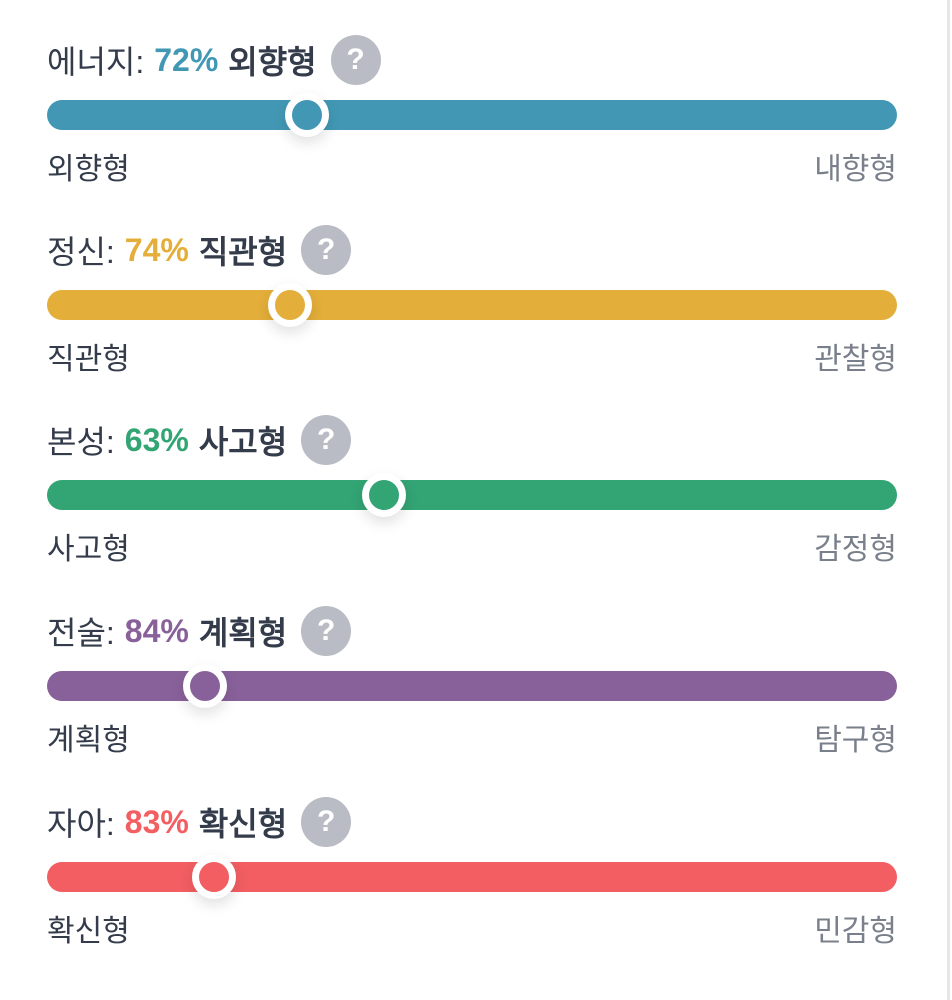 The height and width of the screenshot is (1000, 952). I want to click on trait-name: 확신형, so click(243, 824).